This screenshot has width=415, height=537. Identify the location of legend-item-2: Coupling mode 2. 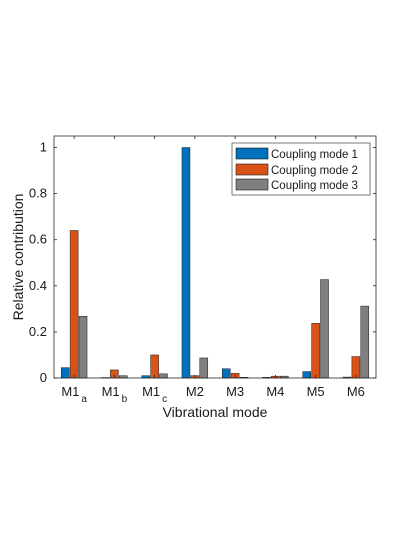
(296, 170).